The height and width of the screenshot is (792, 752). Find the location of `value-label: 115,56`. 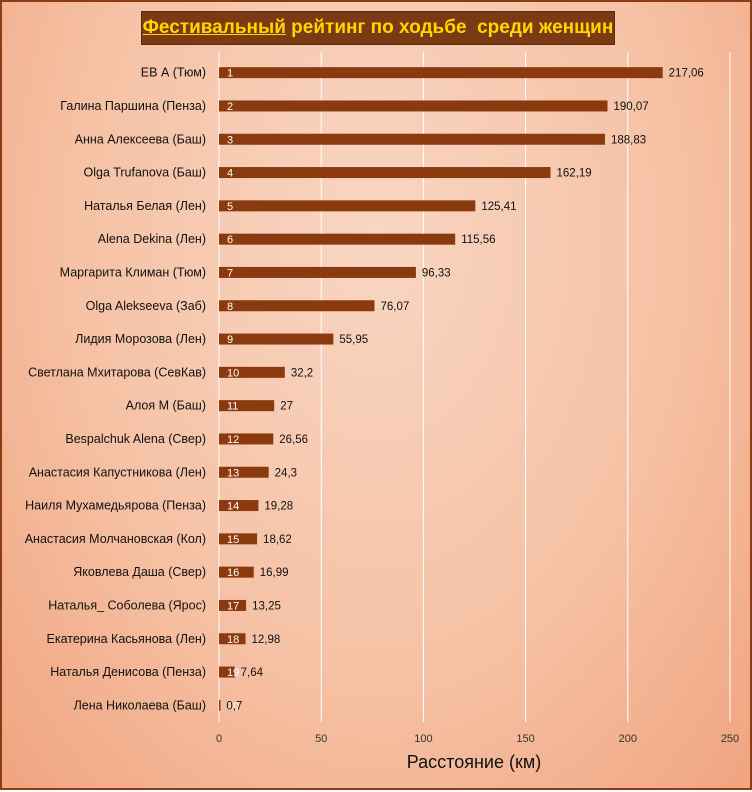

value-label: 115,56 is located at coordinates (478, 240).